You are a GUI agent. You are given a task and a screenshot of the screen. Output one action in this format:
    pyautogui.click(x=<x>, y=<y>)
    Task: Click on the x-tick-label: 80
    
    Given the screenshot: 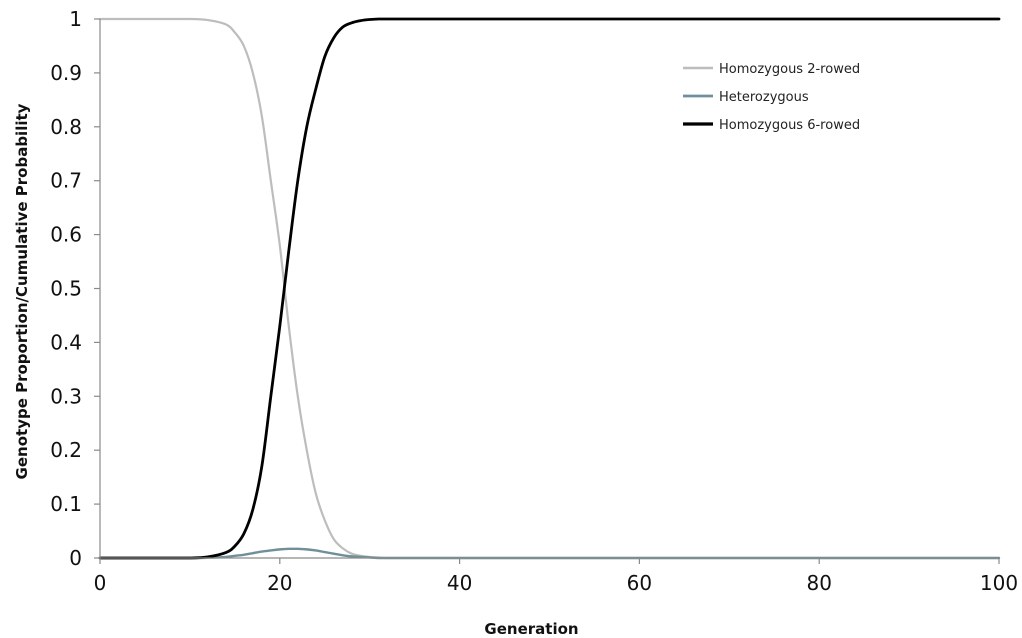 What is the action you would take?
    pyautogui.click(x=818, y=583)
    